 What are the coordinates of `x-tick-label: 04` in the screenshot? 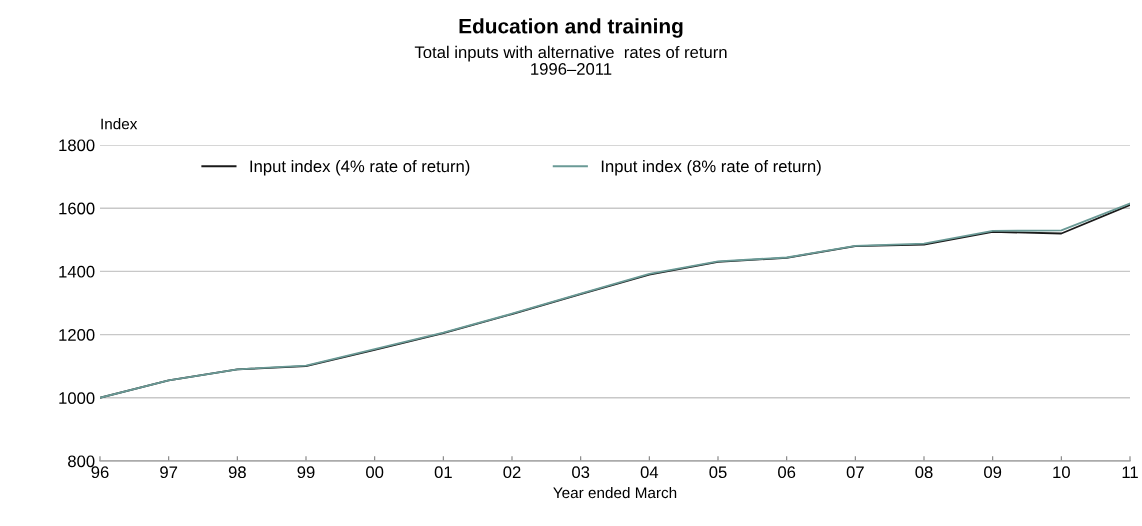 It's located at (649, 472).